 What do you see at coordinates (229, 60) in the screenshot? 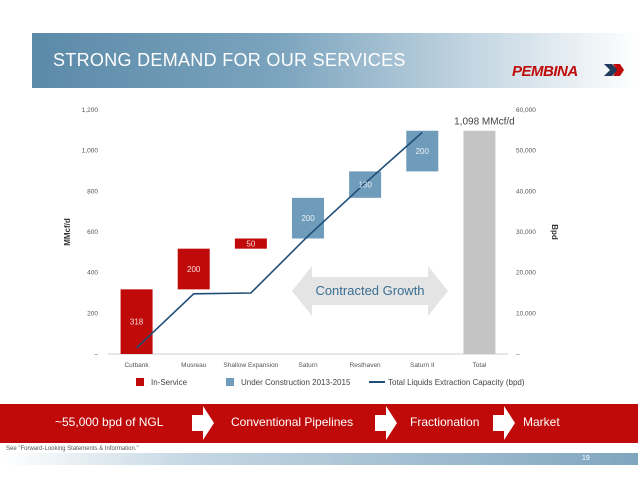
I see `page-title: STRONG DEMAND FOR OUR SERVICES` at bounding box center [229, 60].